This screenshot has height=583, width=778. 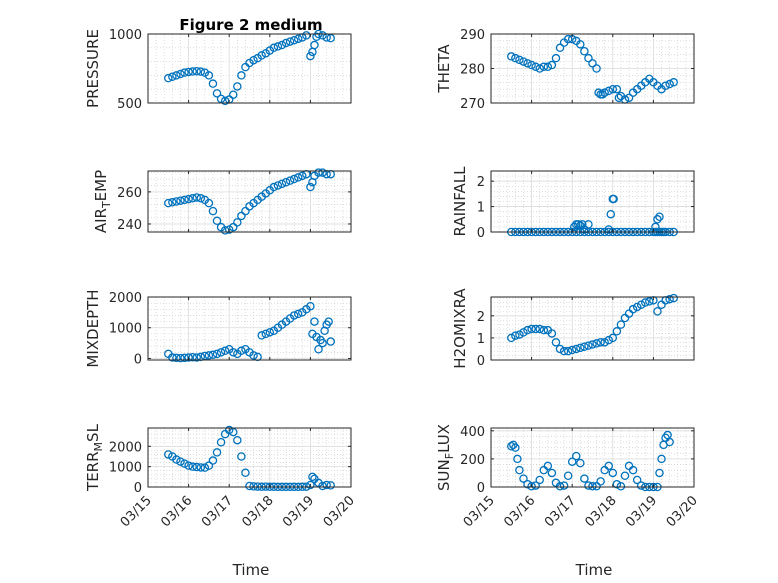 What do you see at coordinates (519, 511) in the screenshot?
I see `x-tick-label: 03/16` at bounding box center [519, 511].